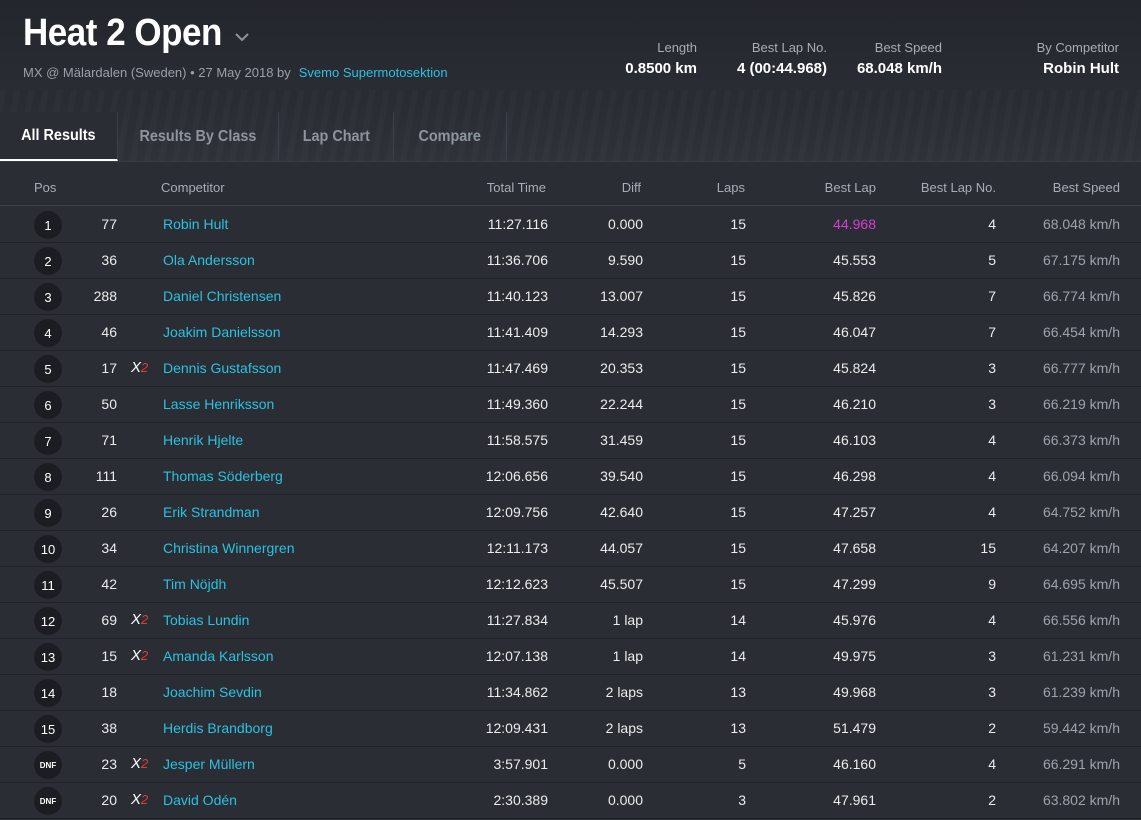 This screenshot has height=820, width=1141. I want to click on competitor-link: Dennis Gustafsson, so click(222, 368).